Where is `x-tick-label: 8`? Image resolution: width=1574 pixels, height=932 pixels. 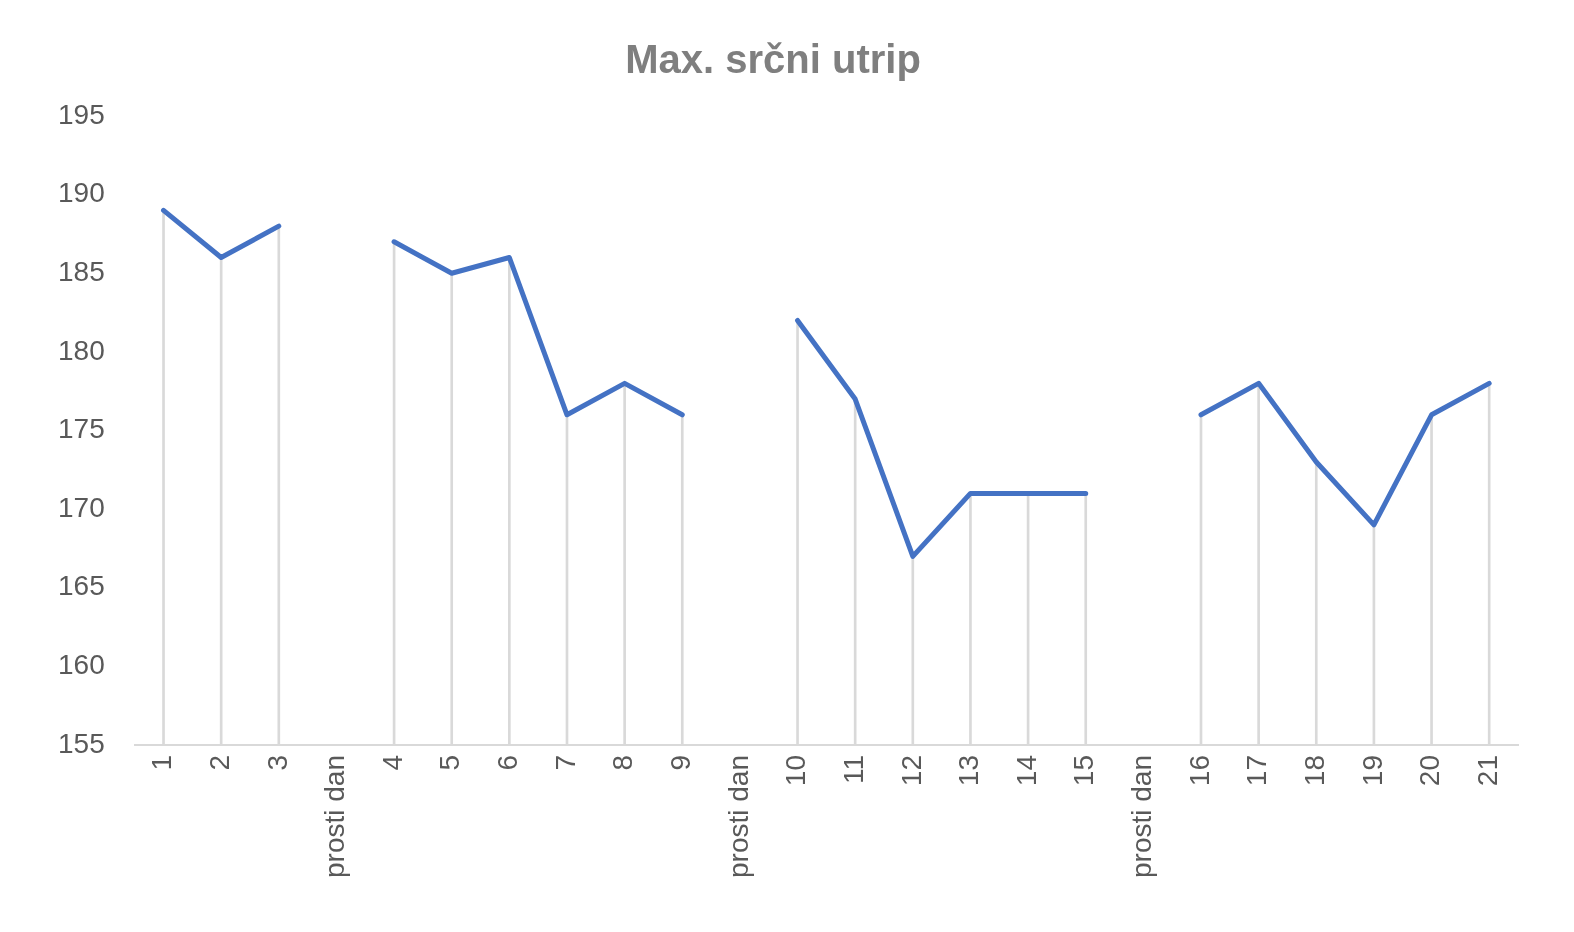
x-tick-label: 8 is located at coordinates (623, 763).